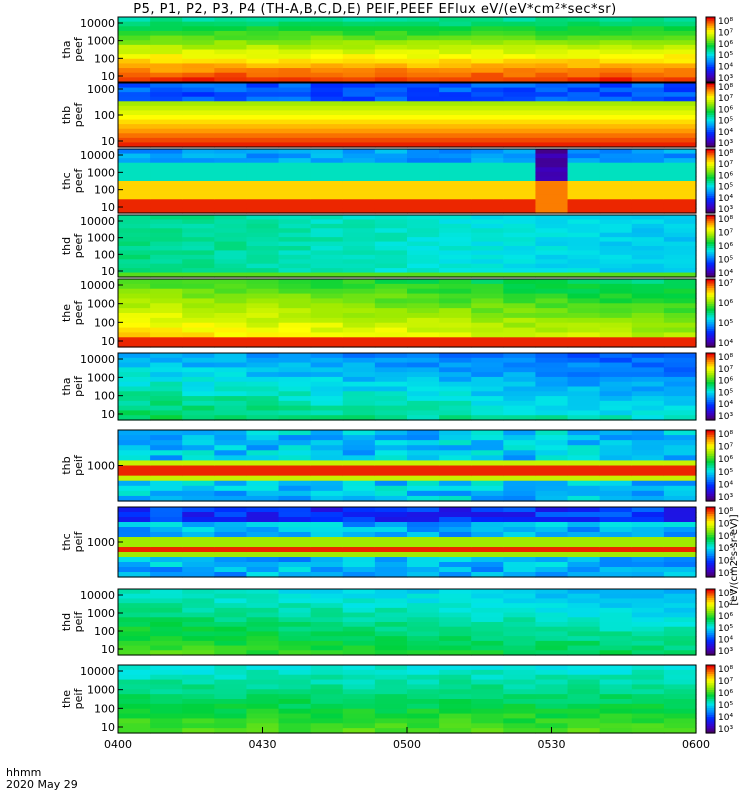 The height and width of the screenshot is (800, 750). Describe the element at coordinates (97, 595) in the screenshot. I see `y-tick-label: 10000` at that location.